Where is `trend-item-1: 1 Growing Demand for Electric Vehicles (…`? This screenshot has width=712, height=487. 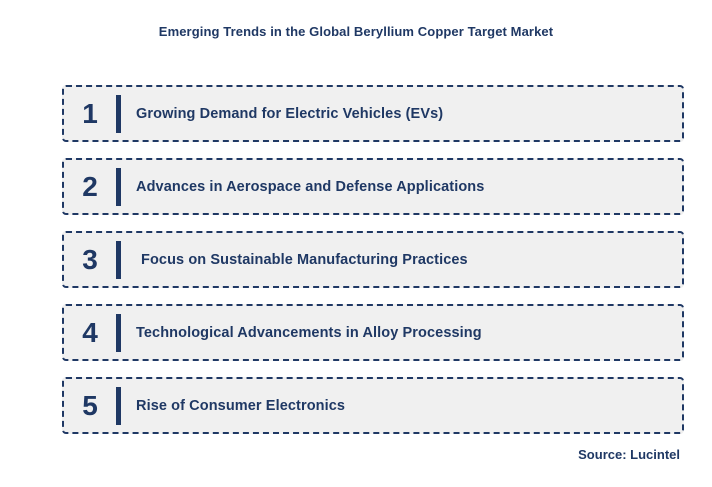 trend-item-1: 1 Growing Demand for Electric Vehicles (… is located at coordinates (373, 113).